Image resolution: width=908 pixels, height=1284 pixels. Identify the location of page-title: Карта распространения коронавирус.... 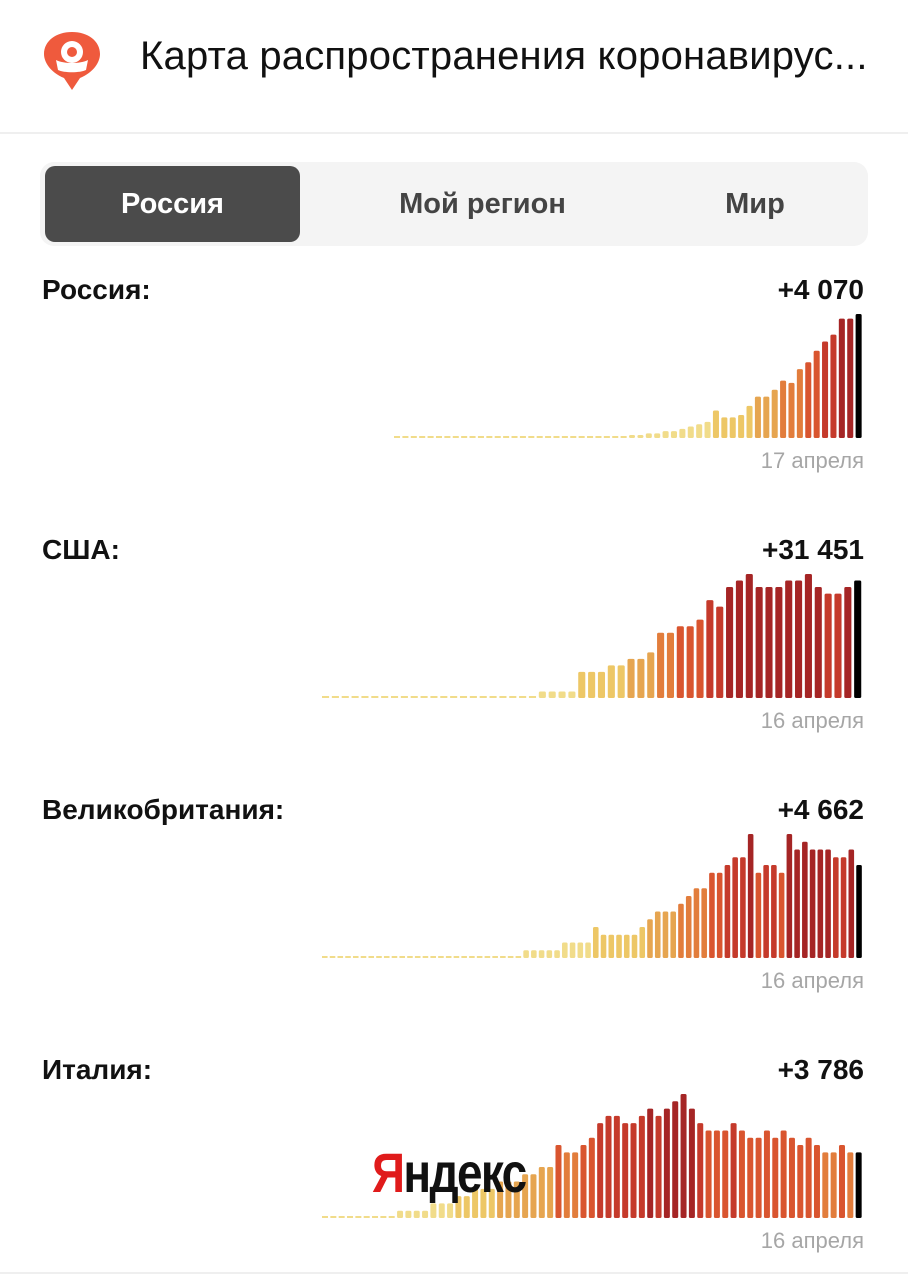
(504, 56).